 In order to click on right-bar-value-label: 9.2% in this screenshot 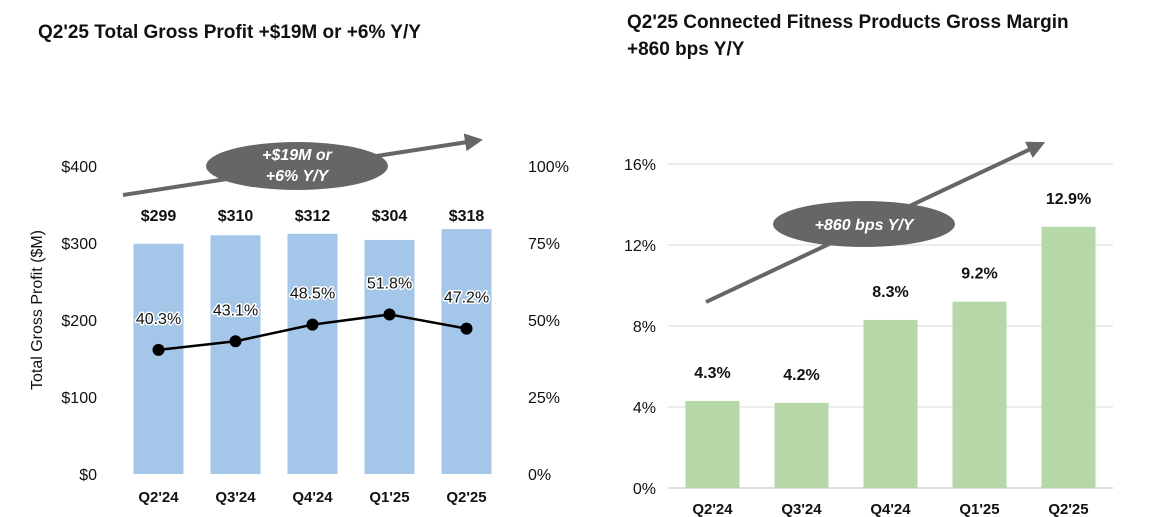, I will do `click(979, 274)`.